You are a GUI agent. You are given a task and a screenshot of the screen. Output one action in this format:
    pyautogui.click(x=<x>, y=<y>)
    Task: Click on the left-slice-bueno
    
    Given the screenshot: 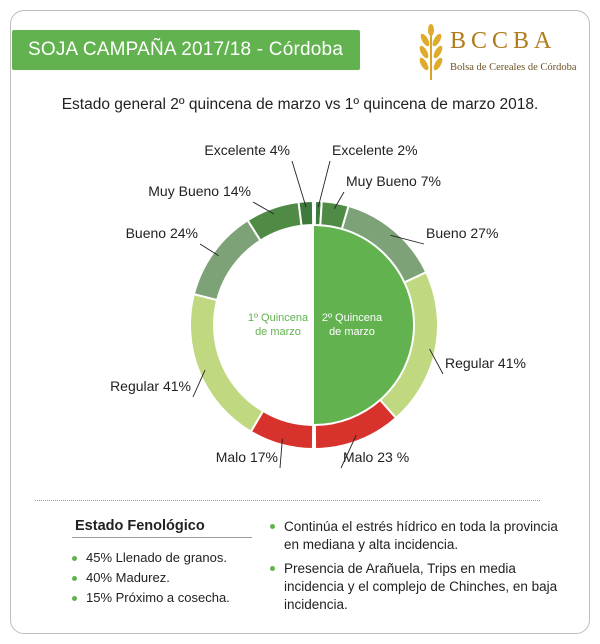 What is the action you would take?
    pyautogui.click(x=227, y=260)
    